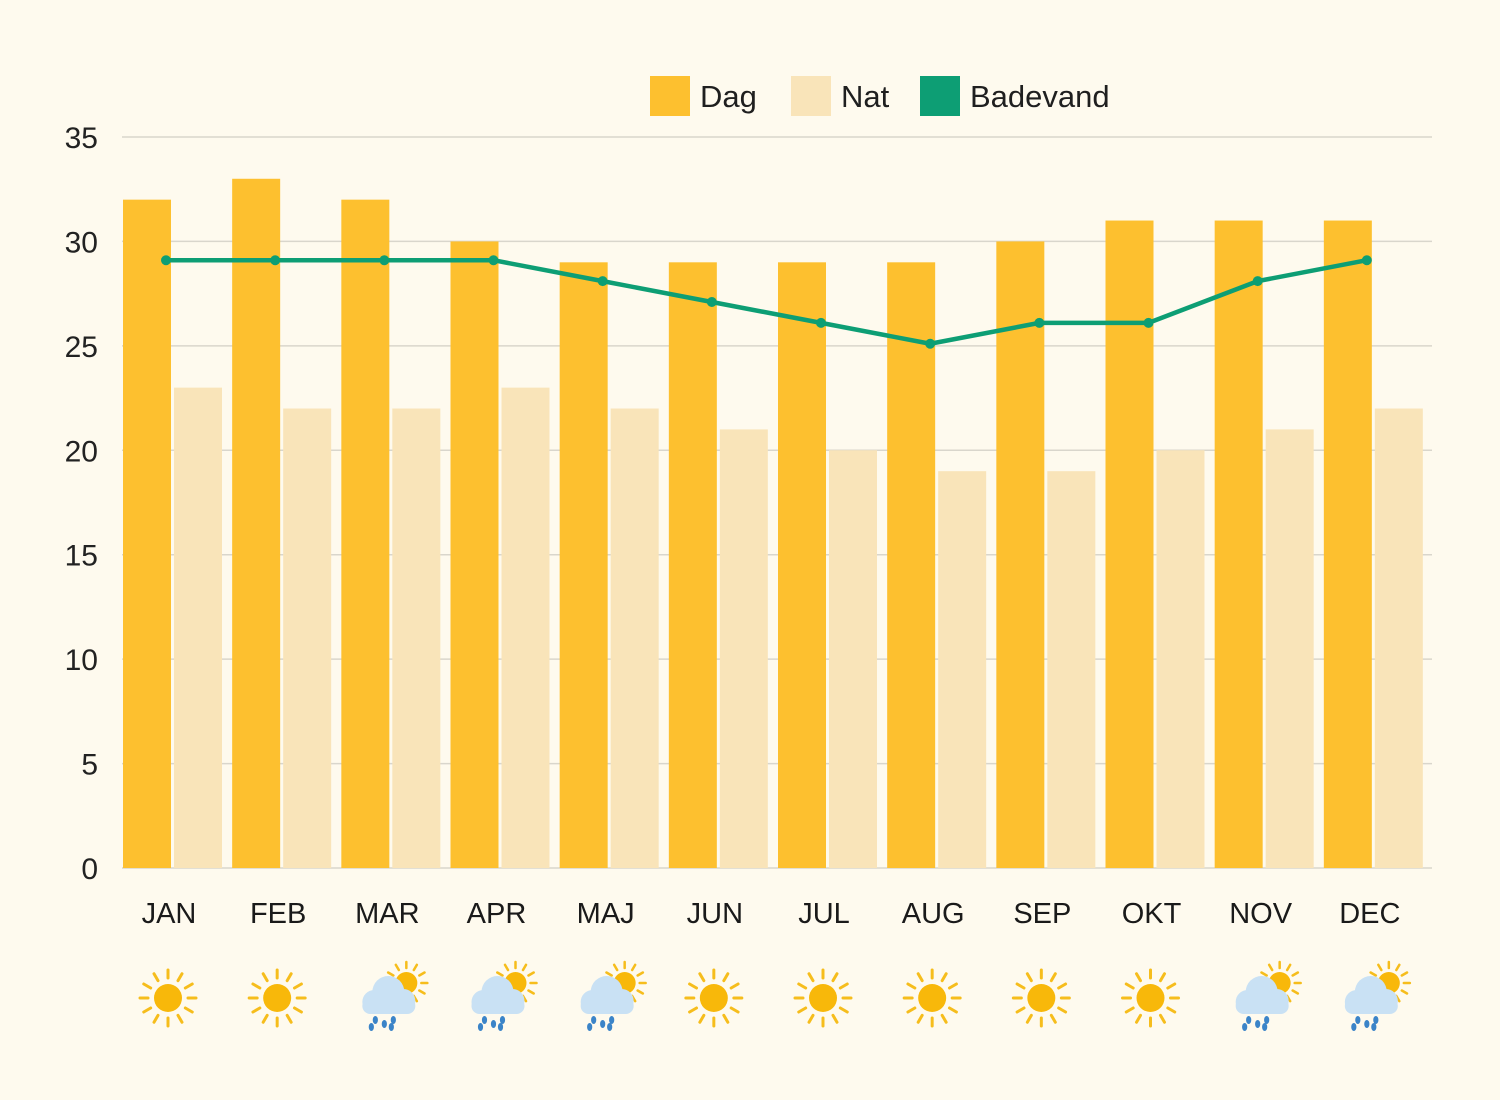 The width and height of the screenshot is (1500, 1100). Describe the element at coordinates (278, 914) in the screenshot. I see `x-tick-label: FEB` at that location.